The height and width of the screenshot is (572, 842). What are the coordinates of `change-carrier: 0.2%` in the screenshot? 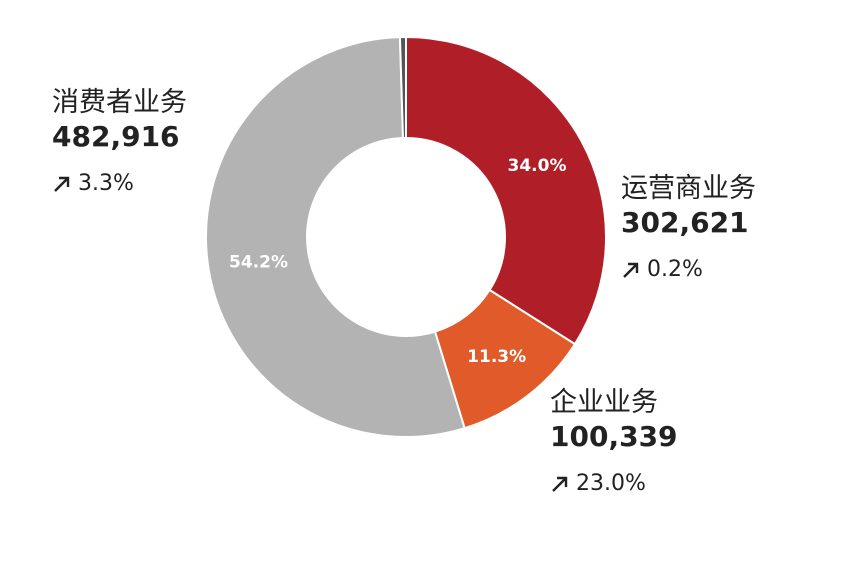 It's located at (688, 270).